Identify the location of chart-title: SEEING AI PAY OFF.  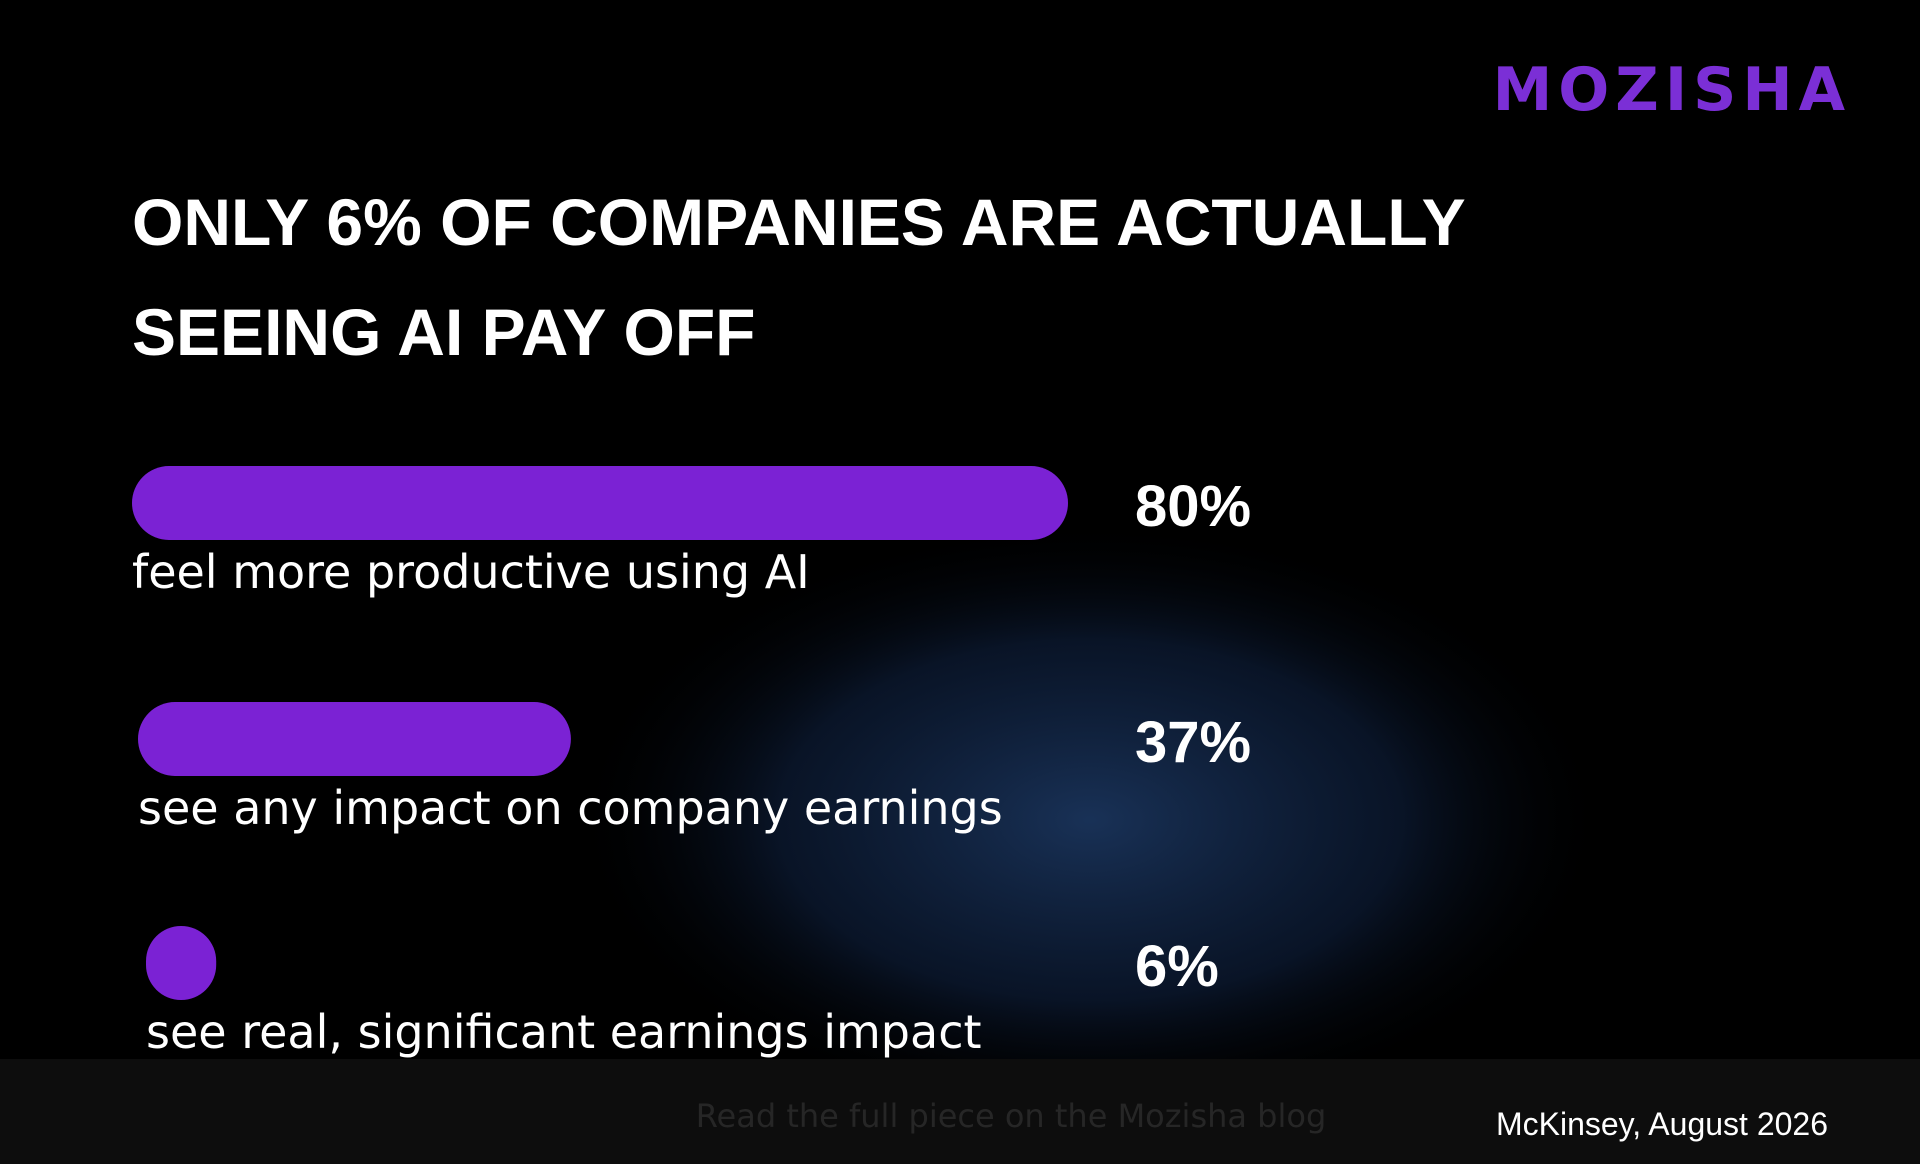
(444, 332).